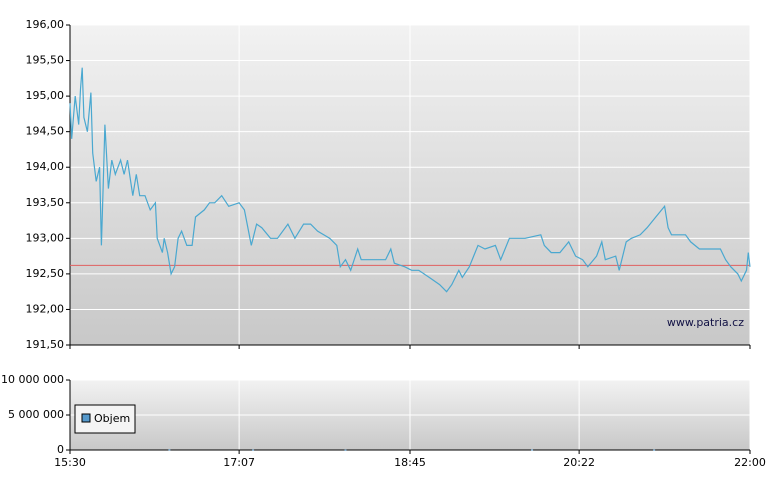 Image resolution: width=780 pixels, height=490 pixels. I want to click on legend-swatch, so click(86, 418).